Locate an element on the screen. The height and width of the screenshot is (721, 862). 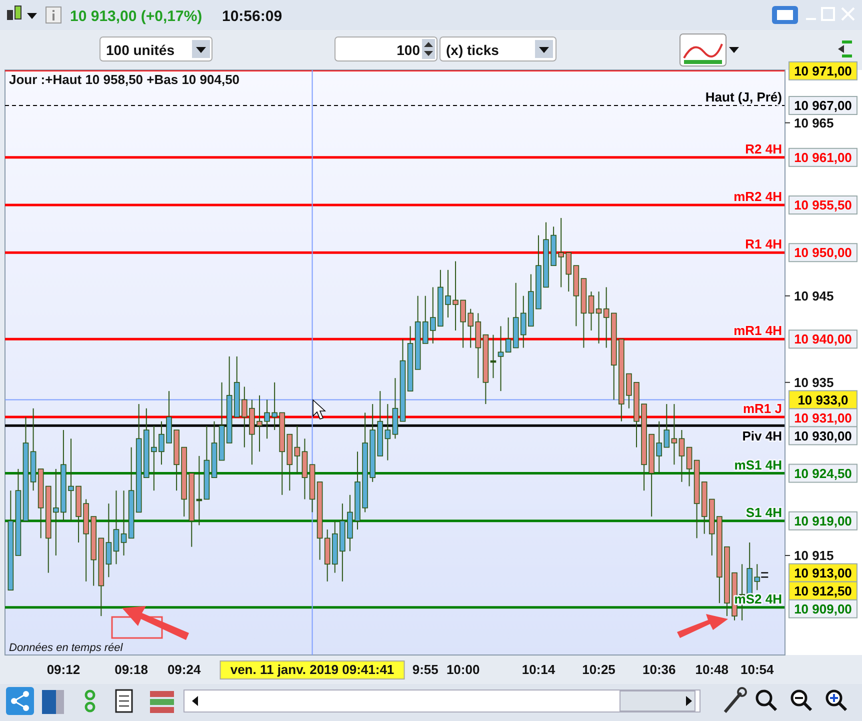
annotation: 10 913,00 is located at coordinates (823, 572).